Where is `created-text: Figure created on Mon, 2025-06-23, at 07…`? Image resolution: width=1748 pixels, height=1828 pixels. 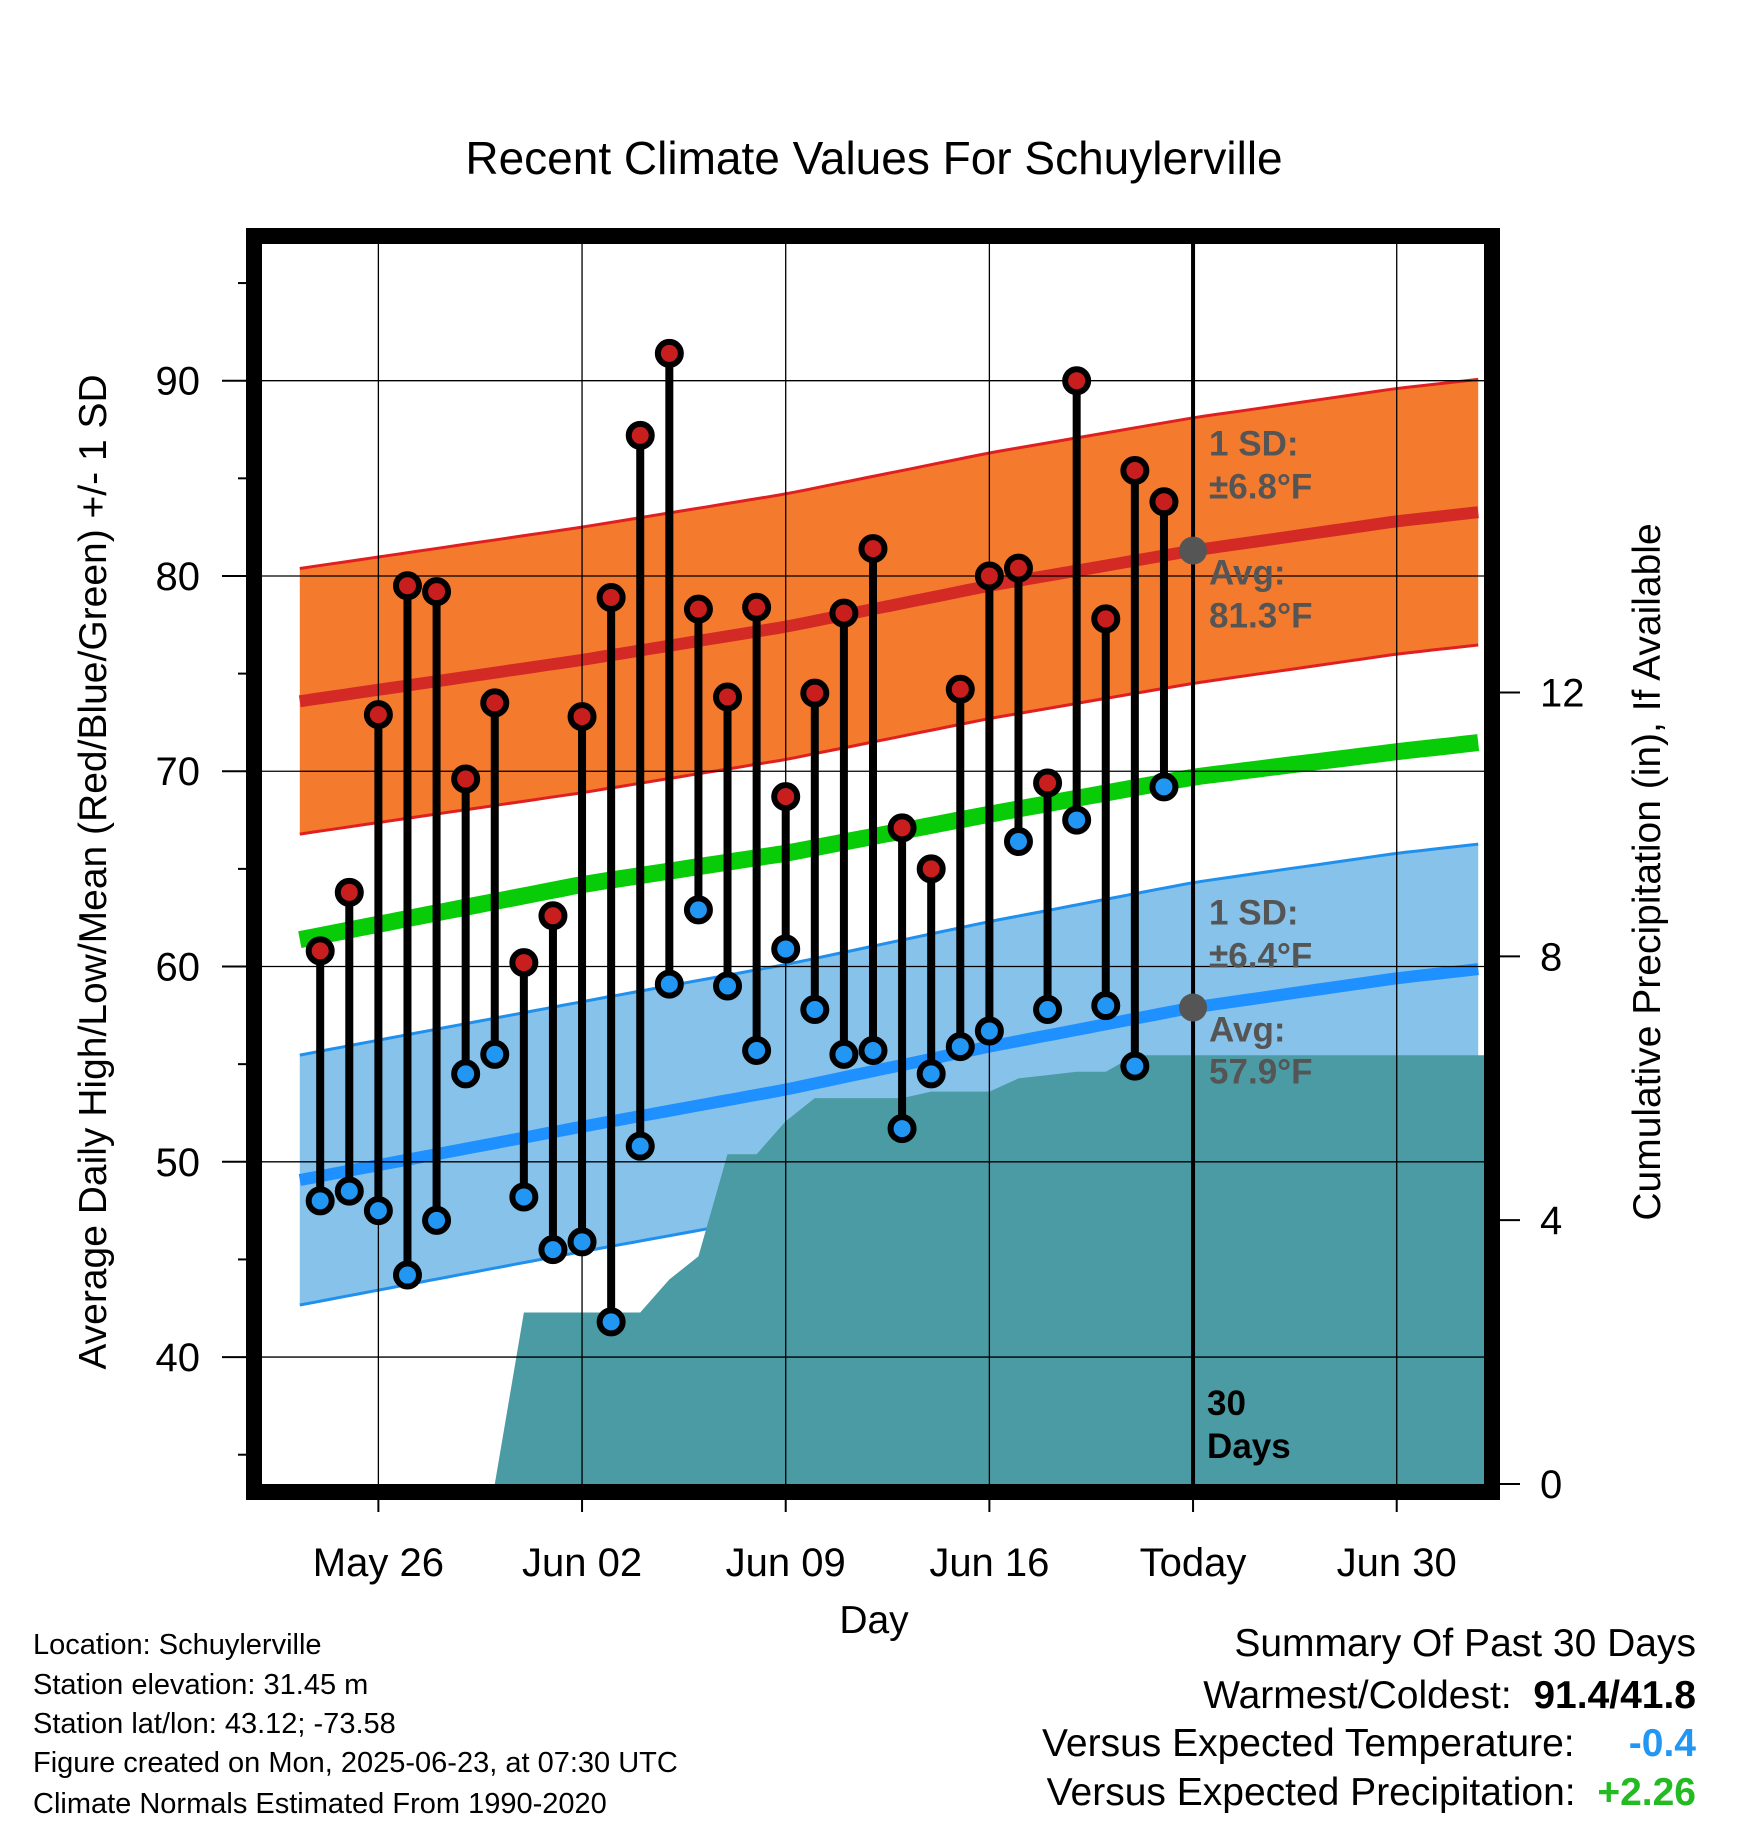 created-text: Figure created on Mon, 2025-06-23, at 07… is located at coordinates (355, 1763).